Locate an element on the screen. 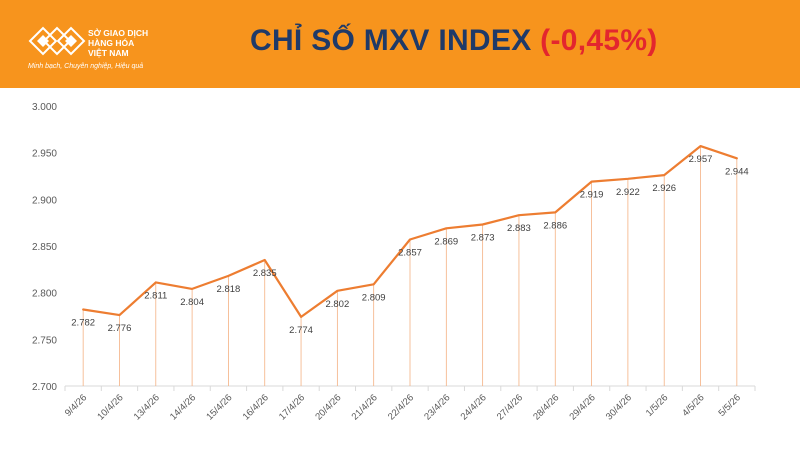 The image size is (800, 454). x-tick-label: 23/4/26 is located at coordinates (437, 407).